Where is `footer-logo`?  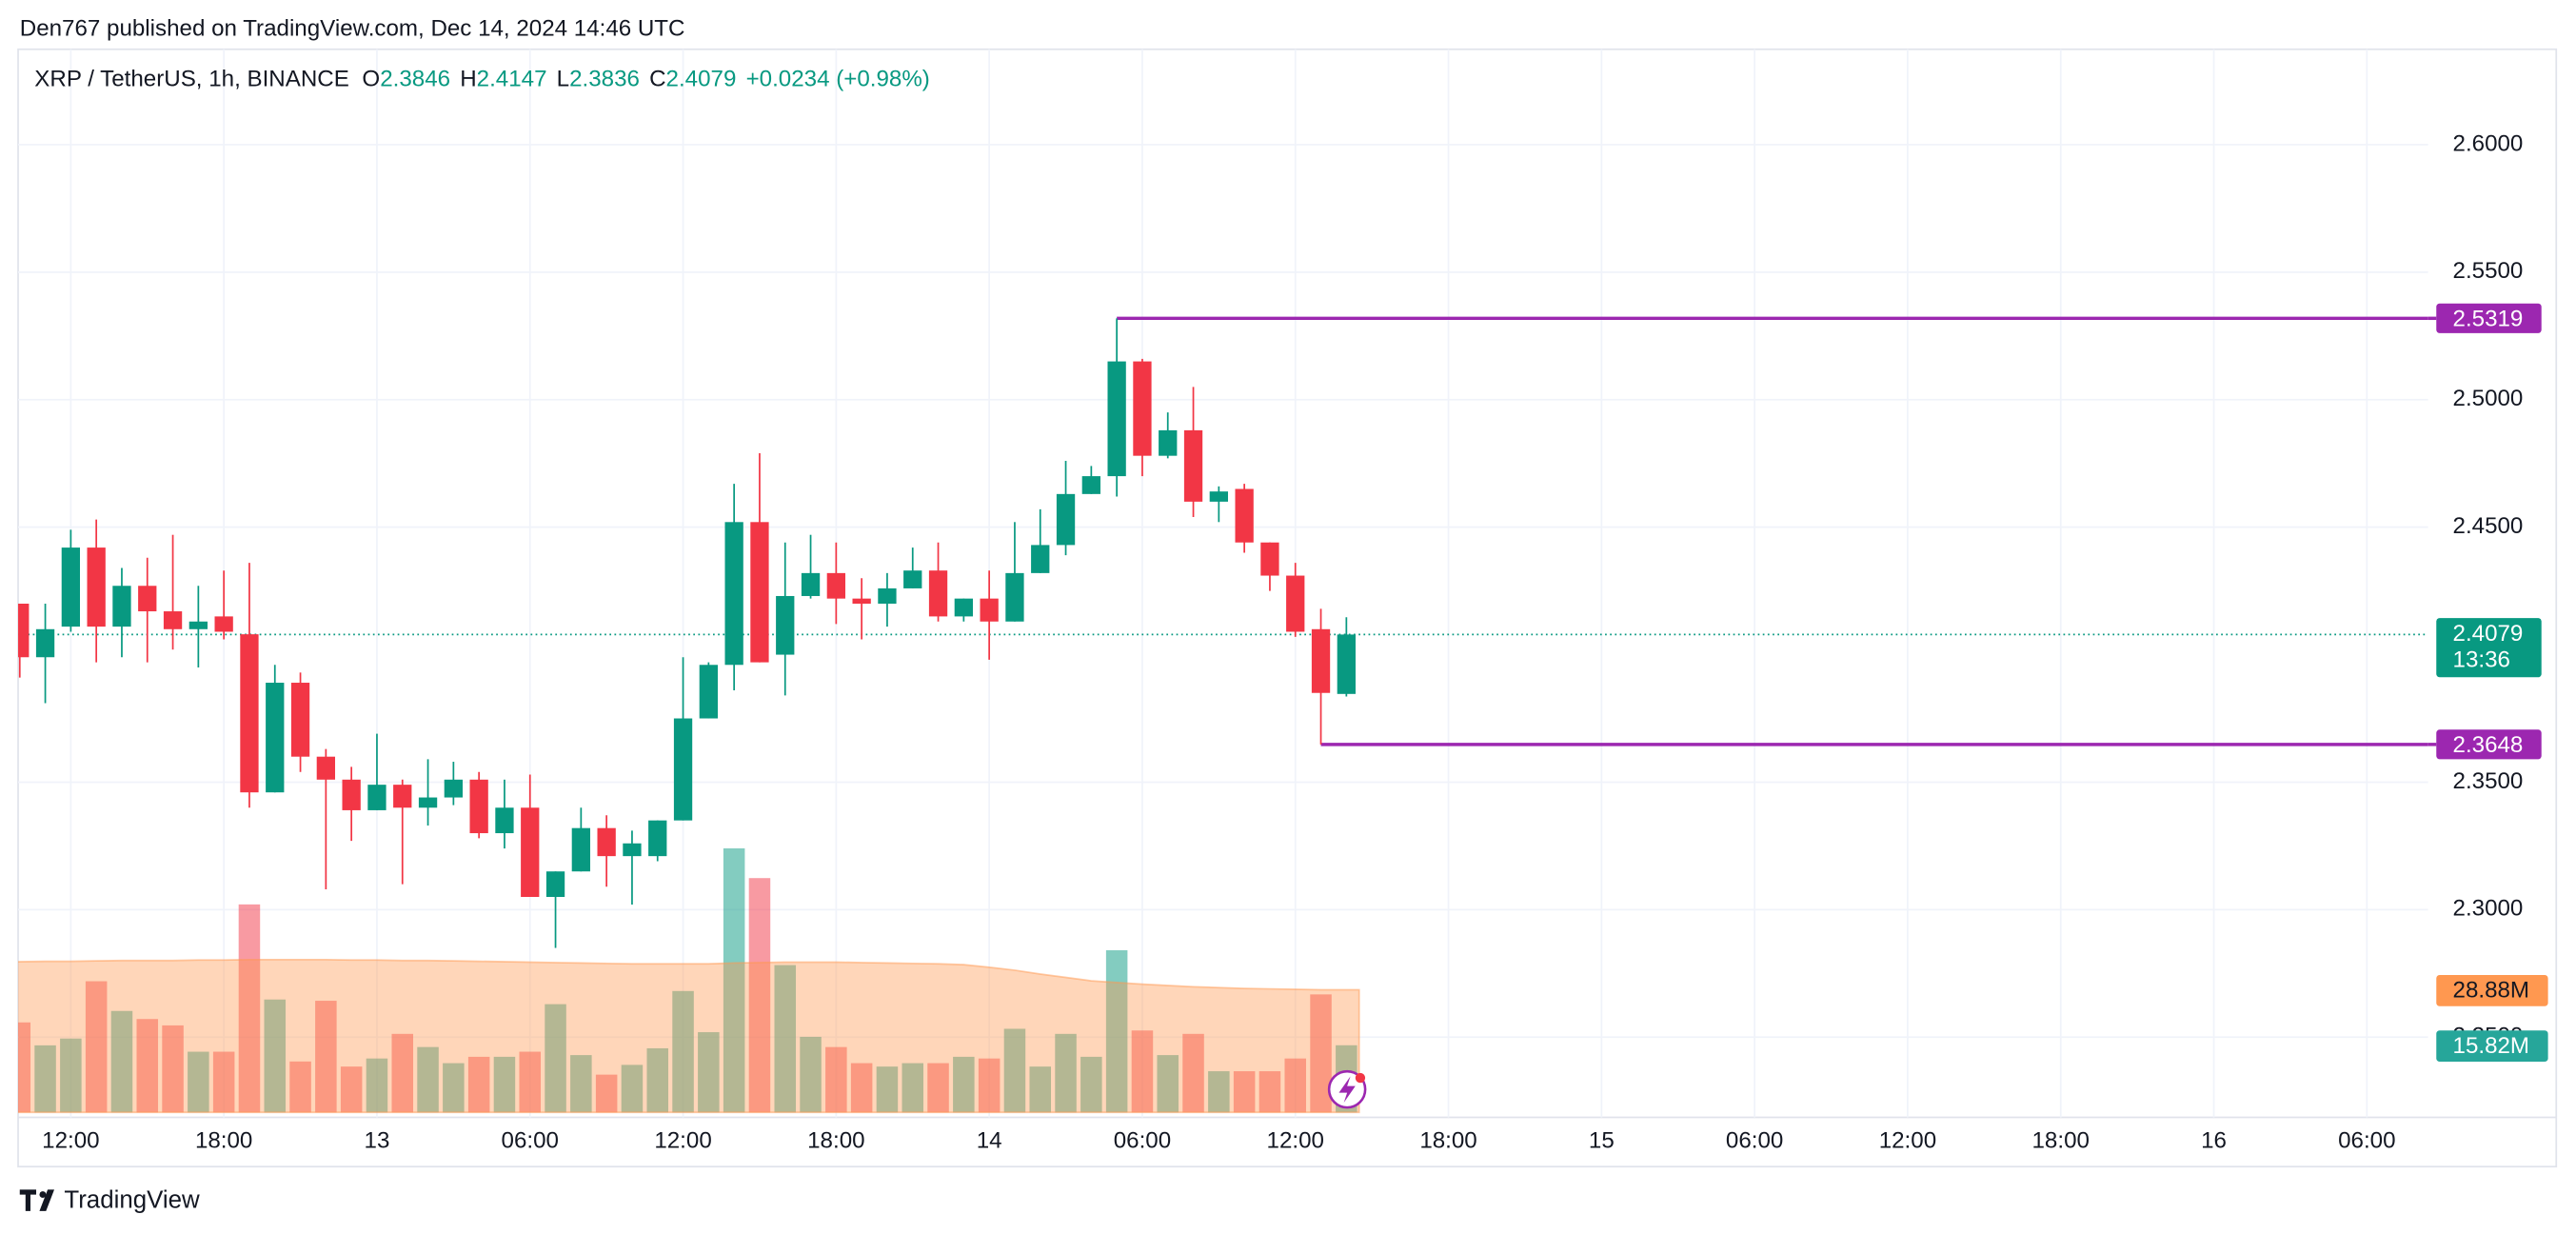
footer-logo is located at coordinates (36, 1200).